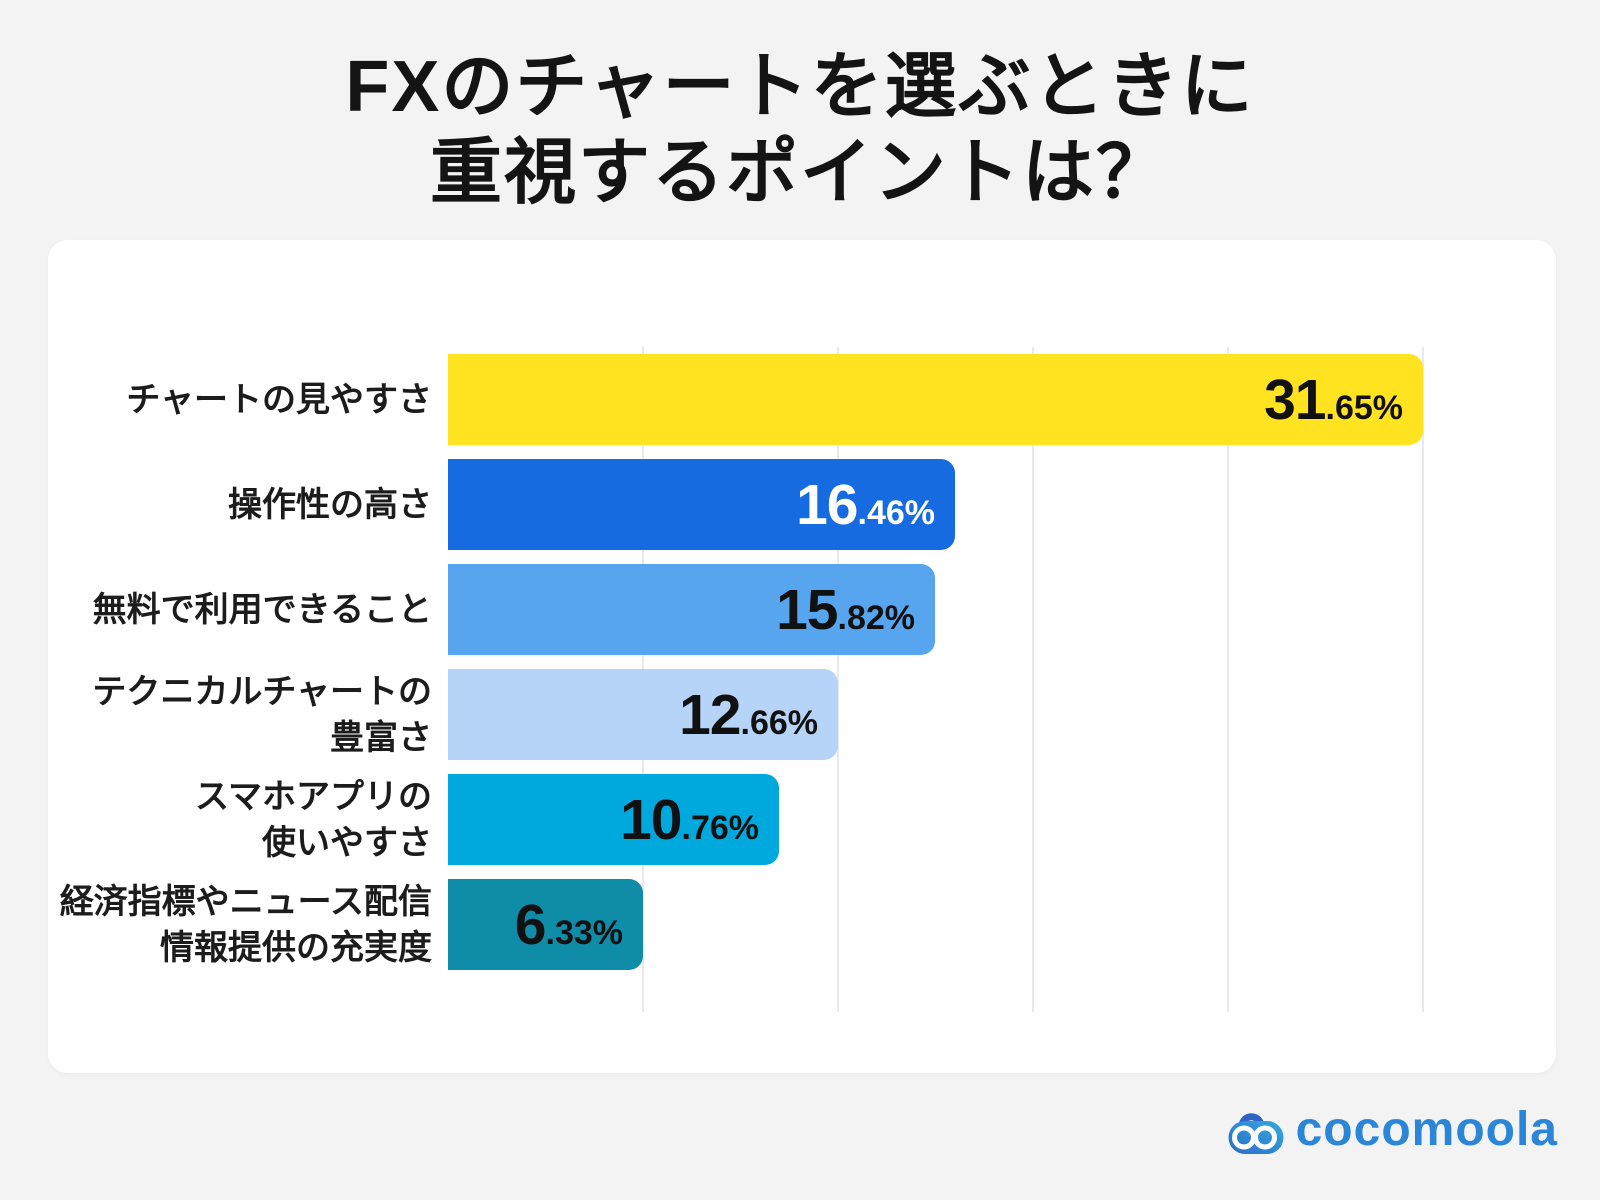  I want to click on category-label: 操作性の高さ, so click(240, 505).